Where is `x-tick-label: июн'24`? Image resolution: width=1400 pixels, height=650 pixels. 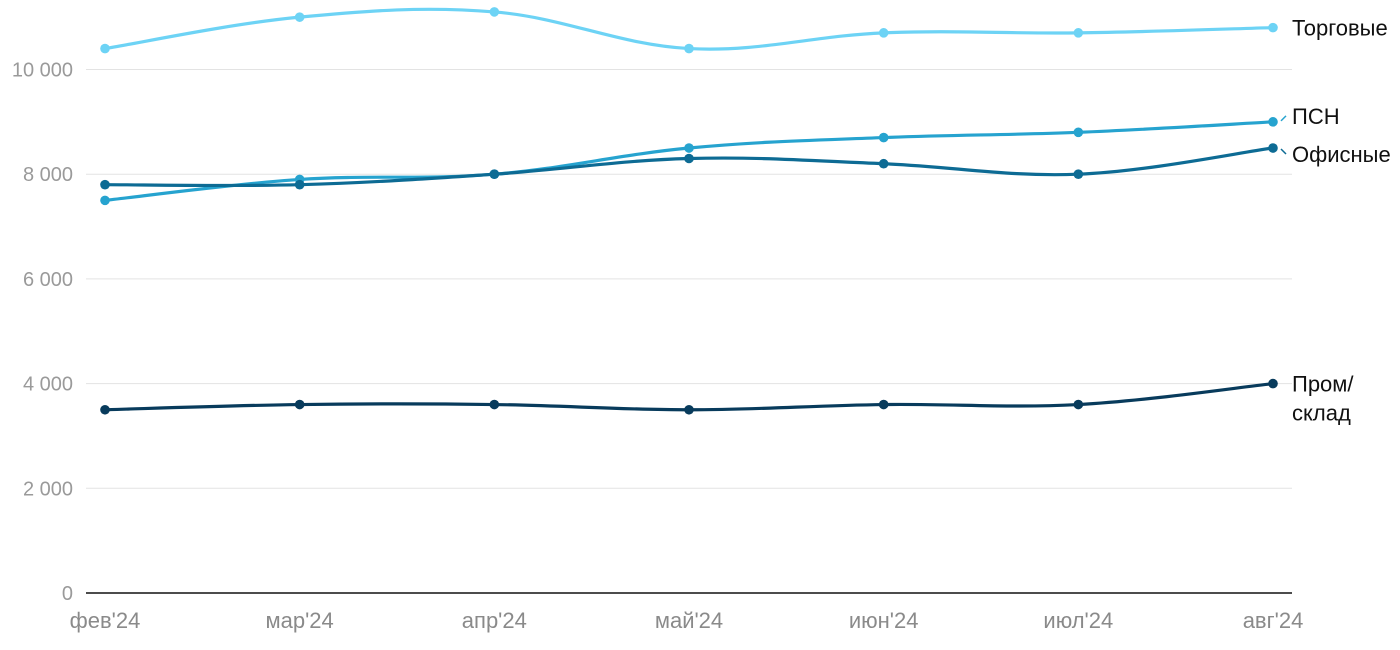
x-tick-label: июн'24 is located at coordinates (884, 620).